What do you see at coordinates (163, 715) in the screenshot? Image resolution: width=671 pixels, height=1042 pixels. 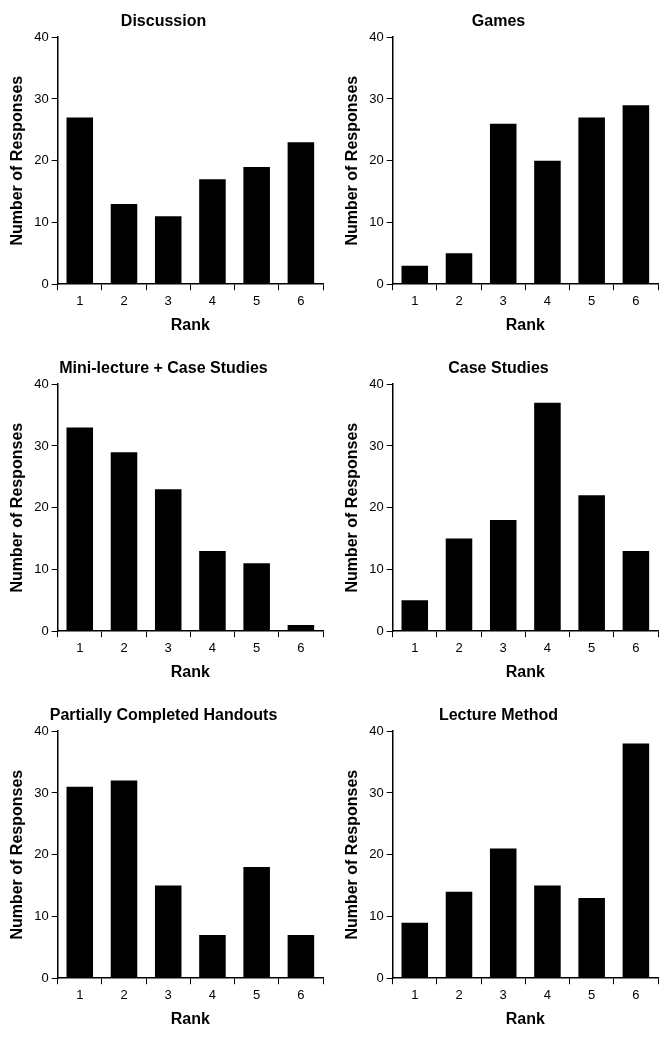 I see `chart-title: Partially Completed Handouts` at bounding box center [163, 715].